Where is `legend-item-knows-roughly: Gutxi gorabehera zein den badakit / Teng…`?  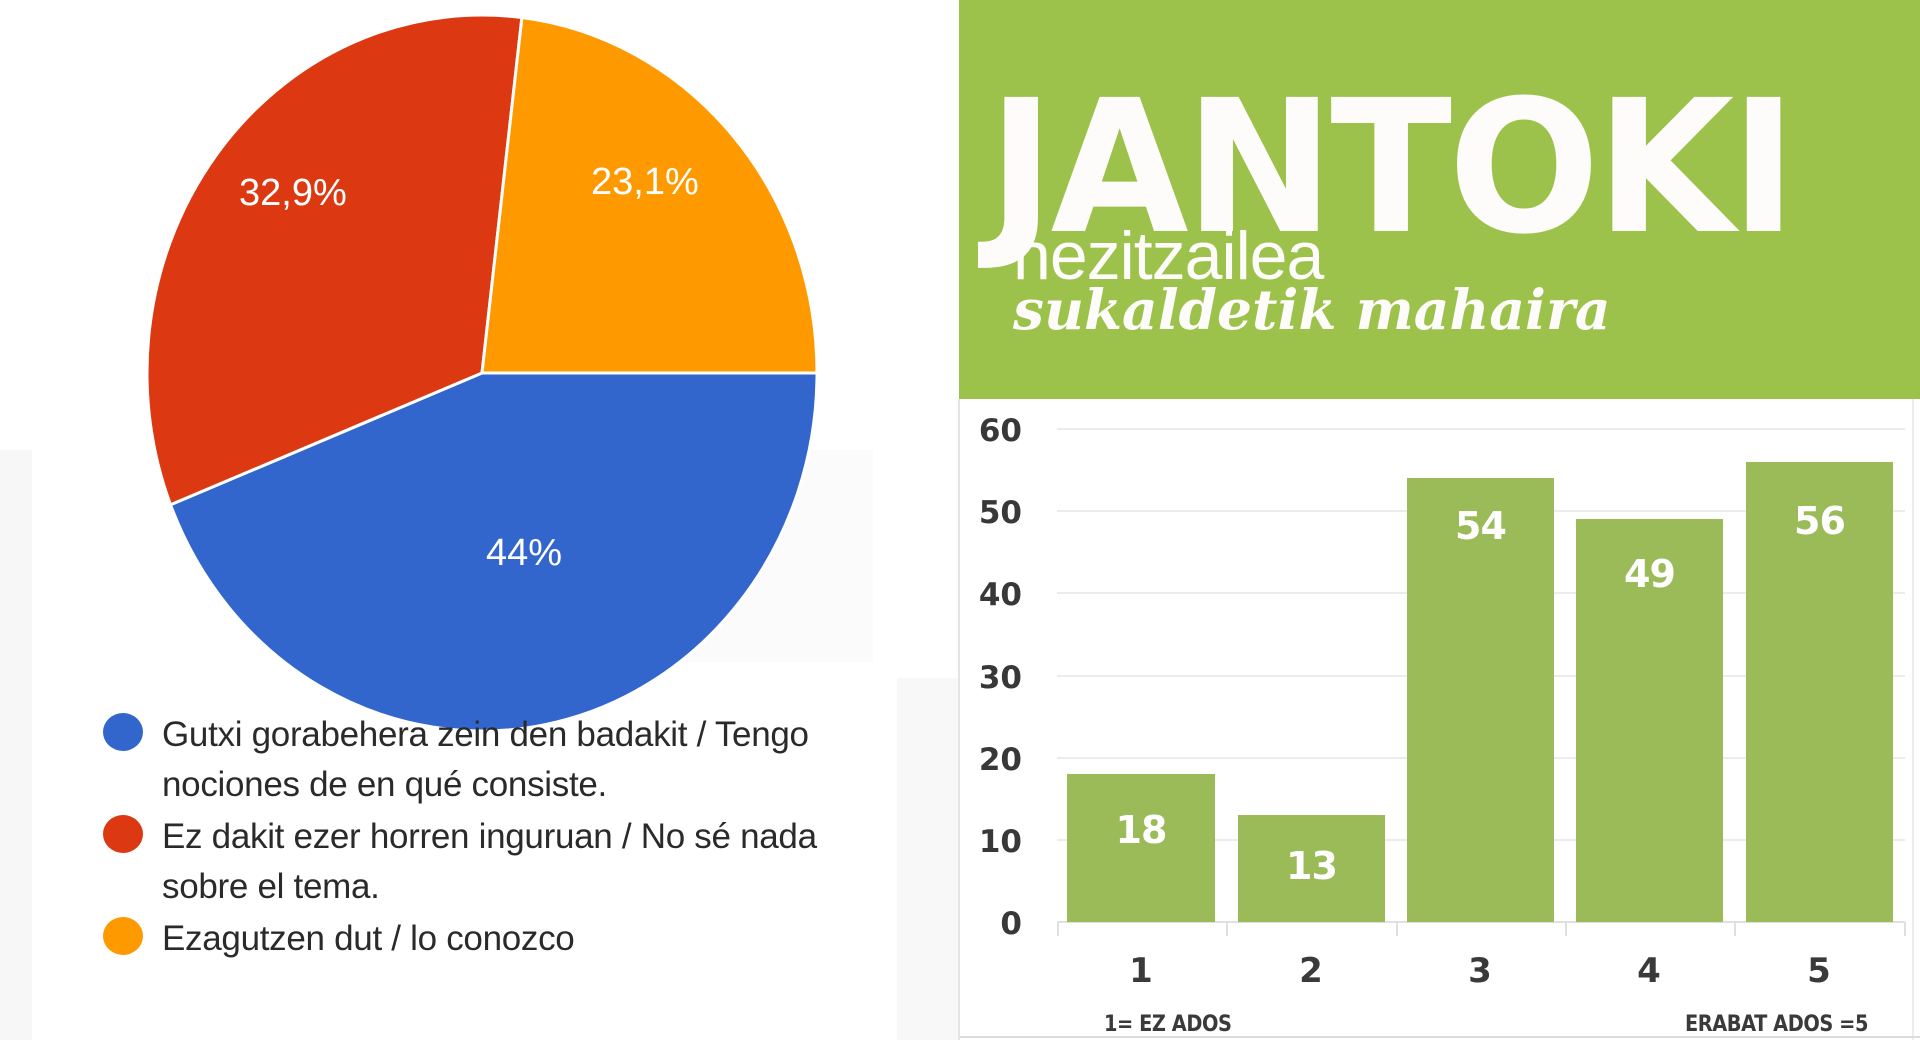
legend-item-knows-roughly: Gutxi gorabehera zein den badakit / Teng… is located at coordinates (498, 760).